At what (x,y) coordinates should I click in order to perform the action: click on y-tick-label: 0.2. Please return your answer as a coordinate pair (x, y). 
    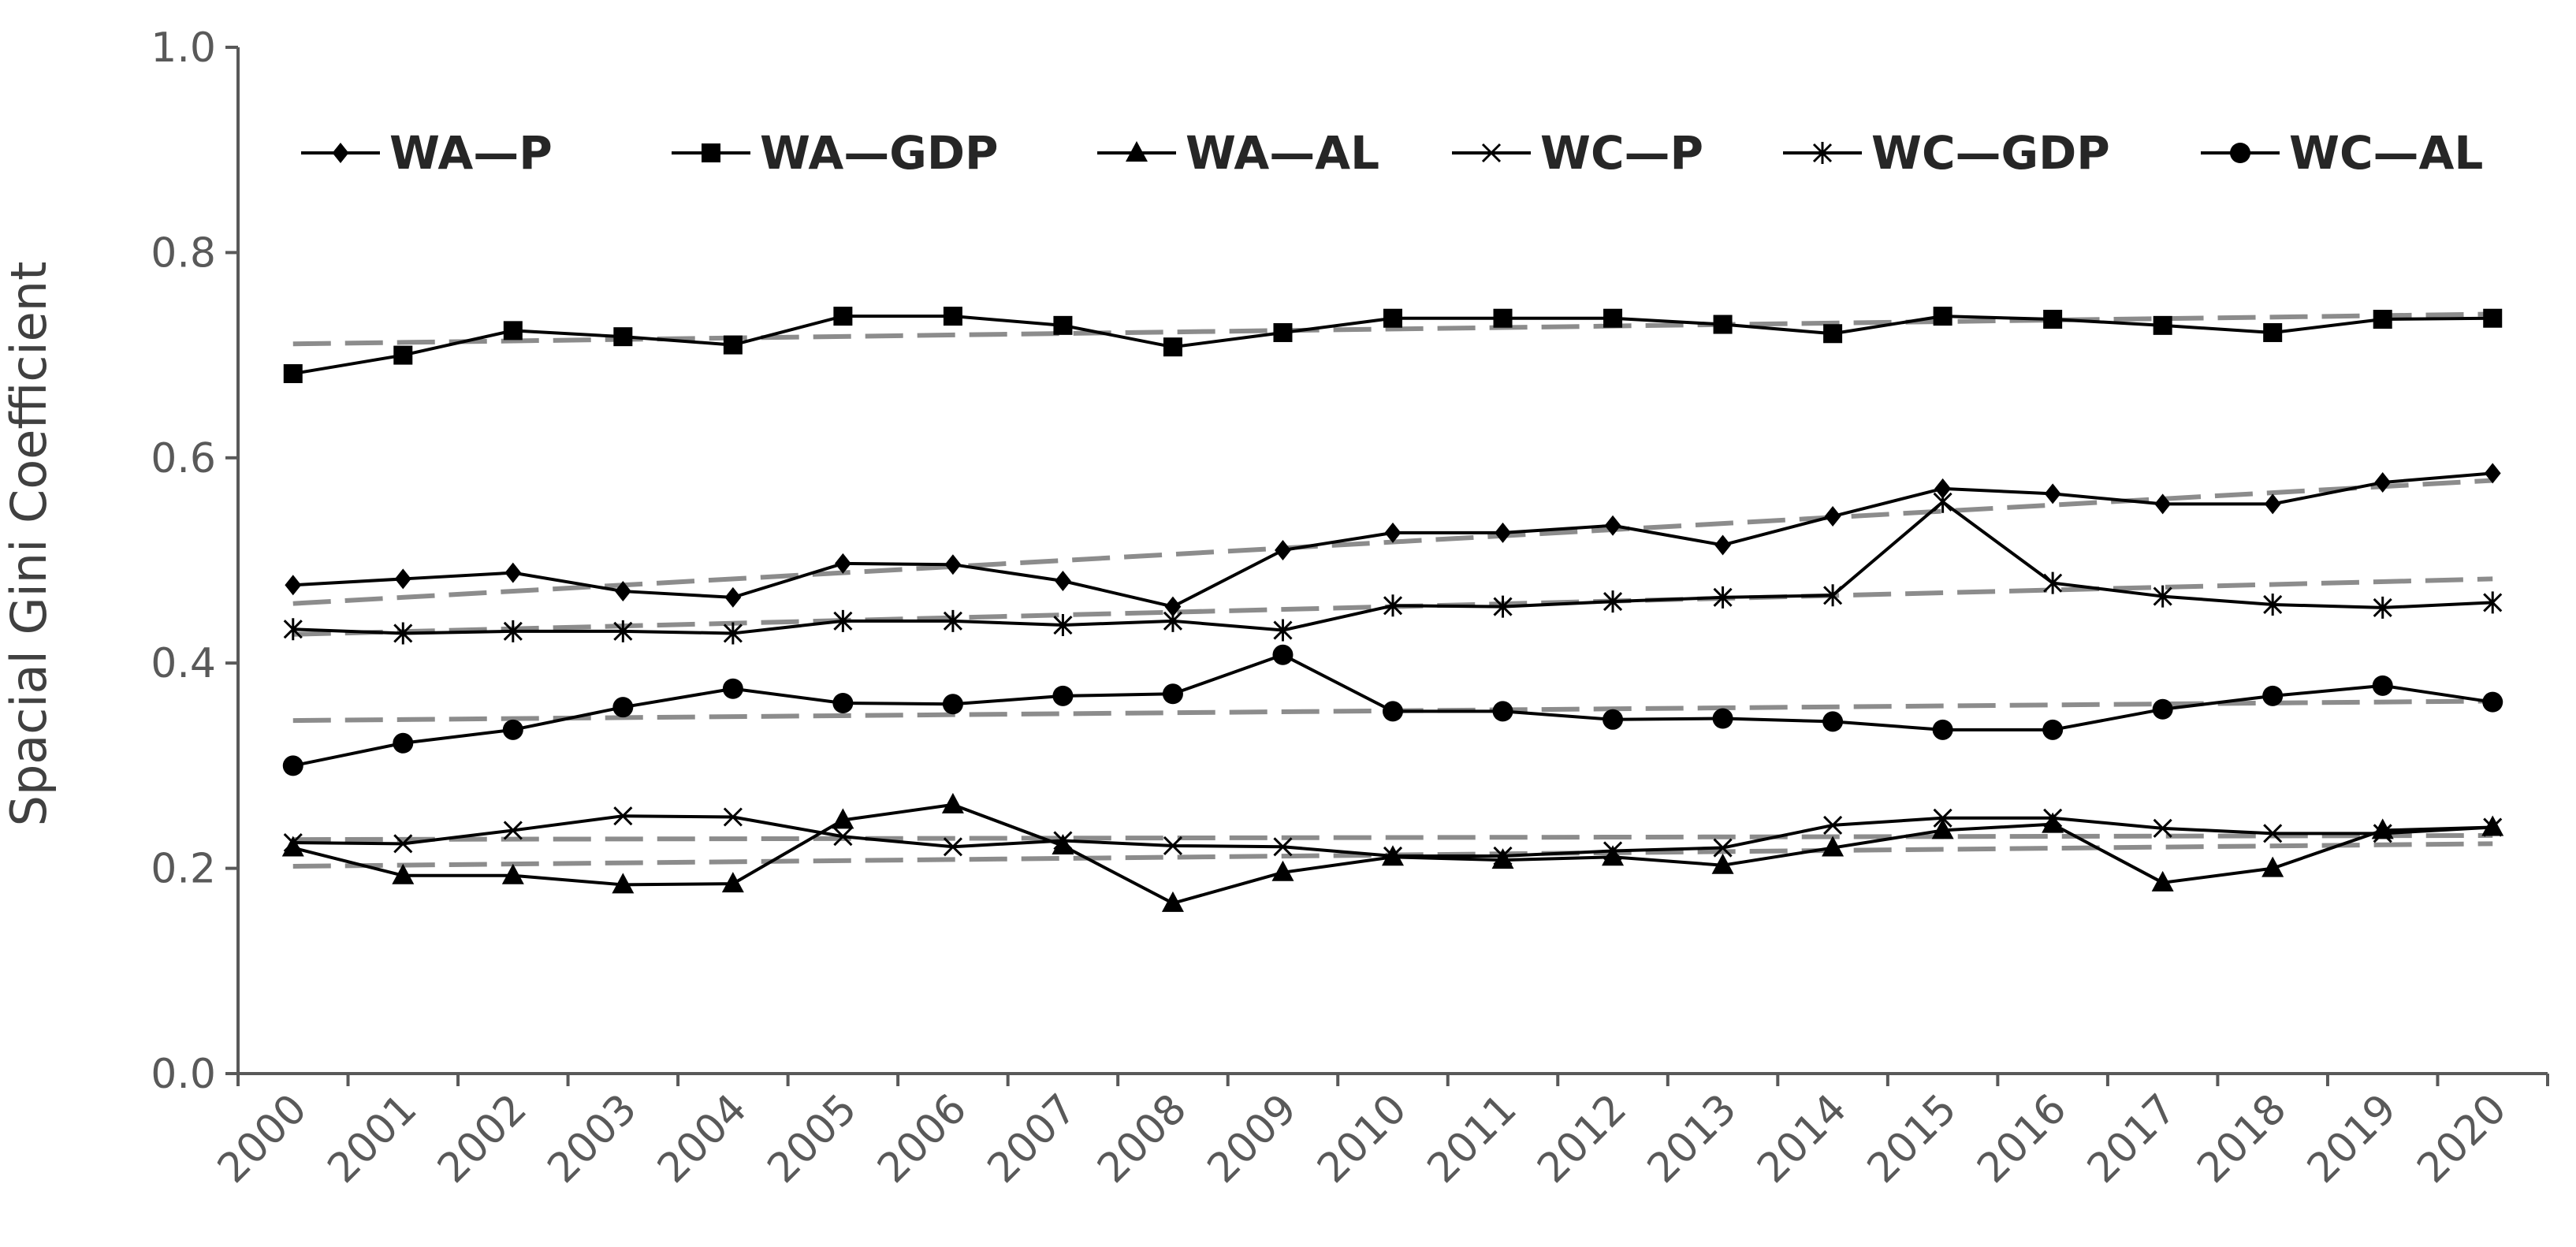
    Looking at the image, I should click on (183, 869).